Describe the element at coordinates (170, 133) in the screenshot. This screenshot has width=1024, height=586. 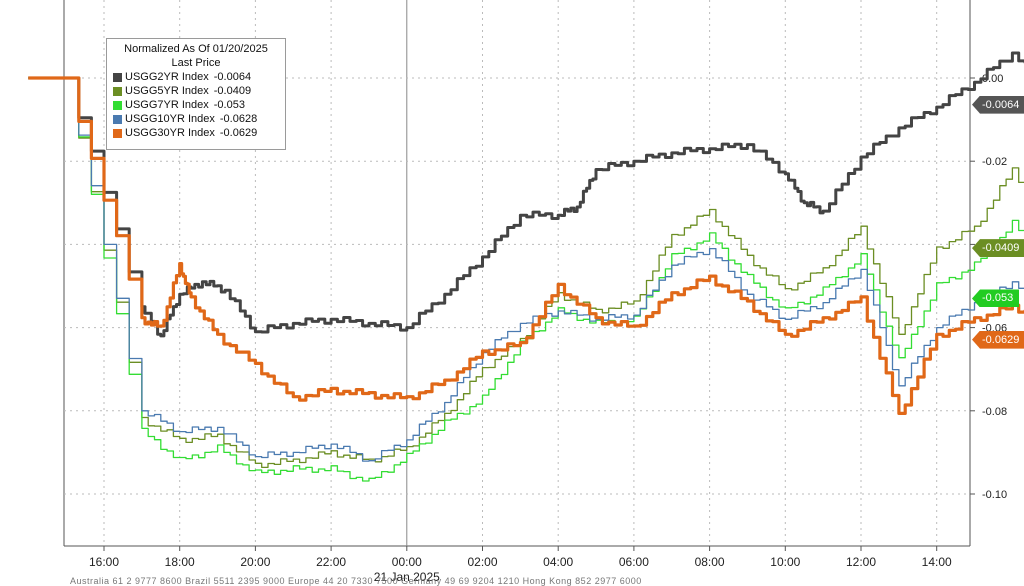
I see `legend-series-name: USGG30YR Index` at that location.